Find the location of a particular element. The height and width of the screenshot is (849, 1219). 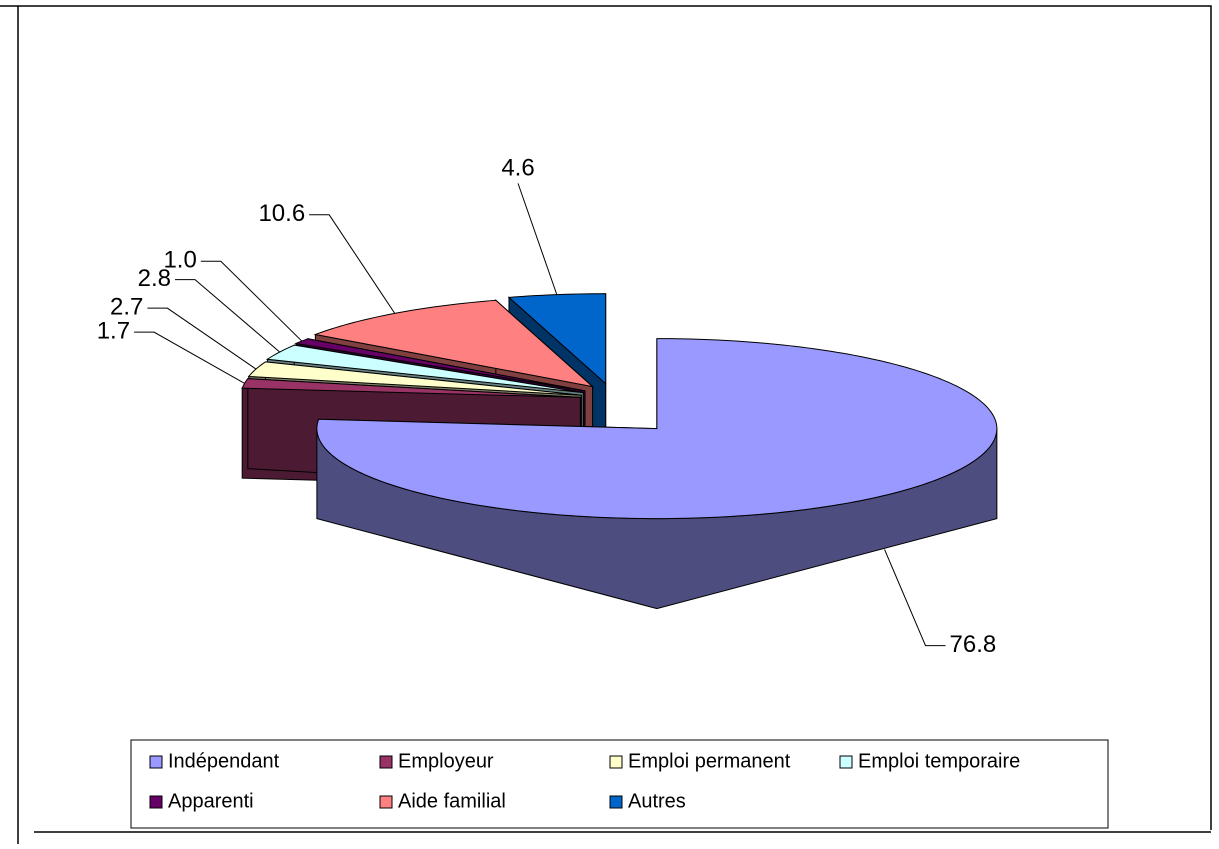

data-label: 4.6 is located at coordinates (517, 168).